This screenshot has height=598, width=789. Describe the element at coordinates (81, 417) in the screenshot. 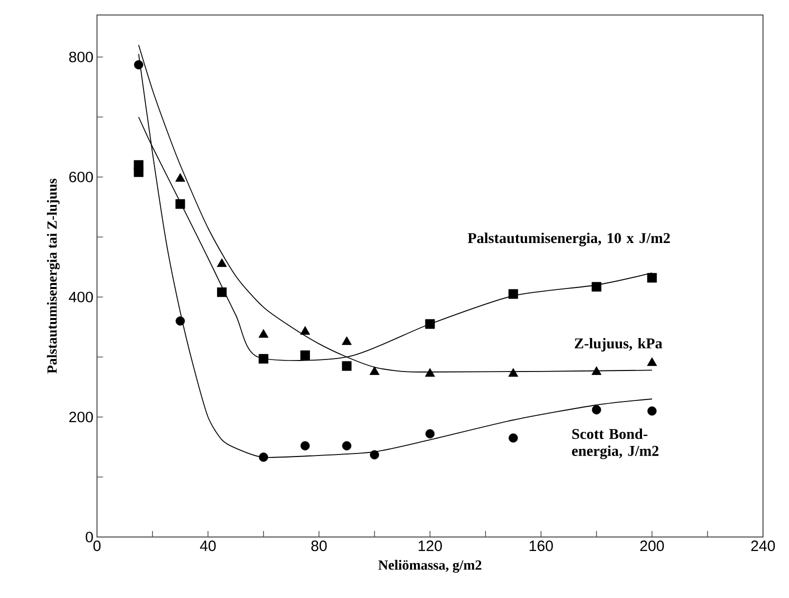

I see `y-tick-label: 200` at that location.